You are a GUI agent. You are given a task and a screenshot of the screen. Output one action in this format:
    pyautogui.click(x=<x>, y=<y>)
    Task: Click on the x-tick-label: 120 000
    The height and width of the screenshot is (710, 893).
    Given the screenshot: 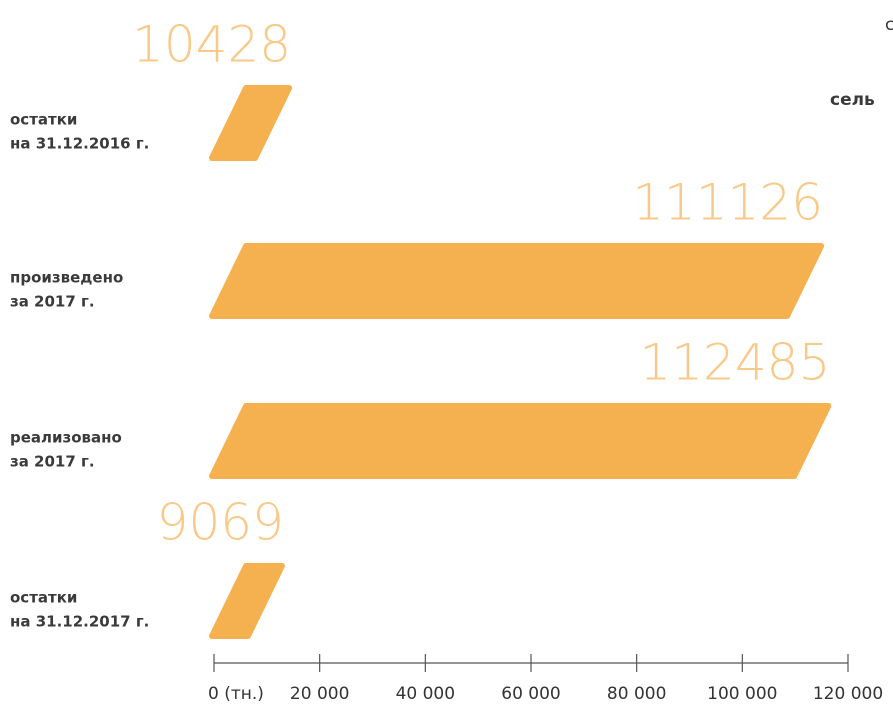 What is the action you would take?
    pyautogui.click(x=848, y=694)
    